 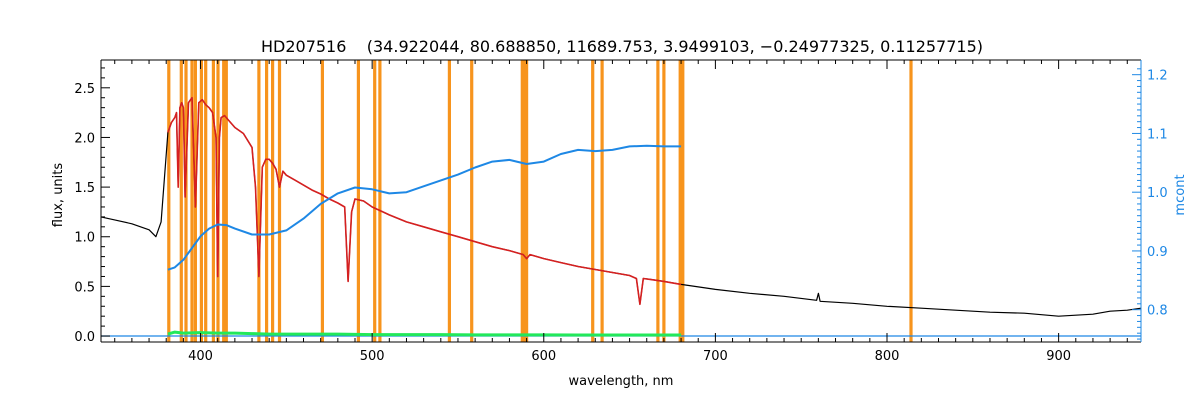 I want to click on mcont-series-line, so click(x=424, y=207).